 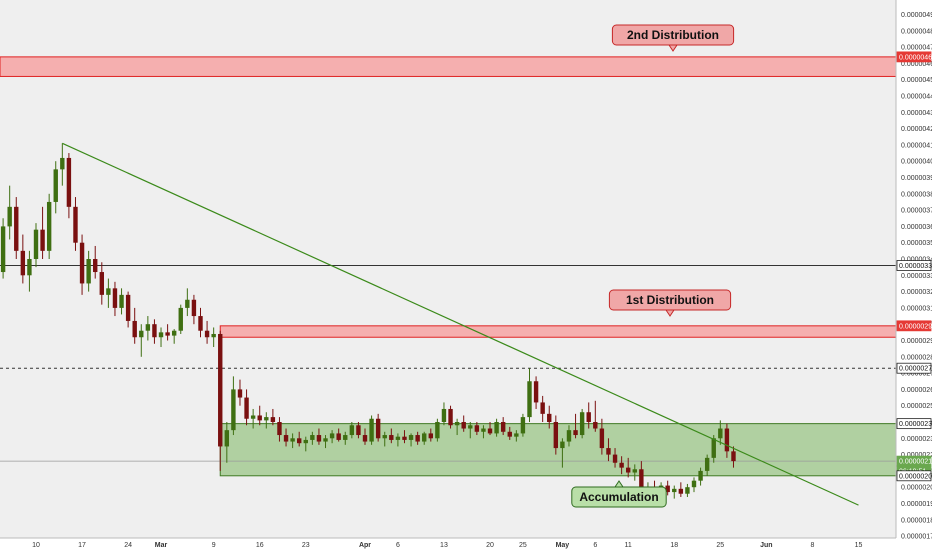 I want to click on time-tick-label: 10, so click(x=36, y=545).